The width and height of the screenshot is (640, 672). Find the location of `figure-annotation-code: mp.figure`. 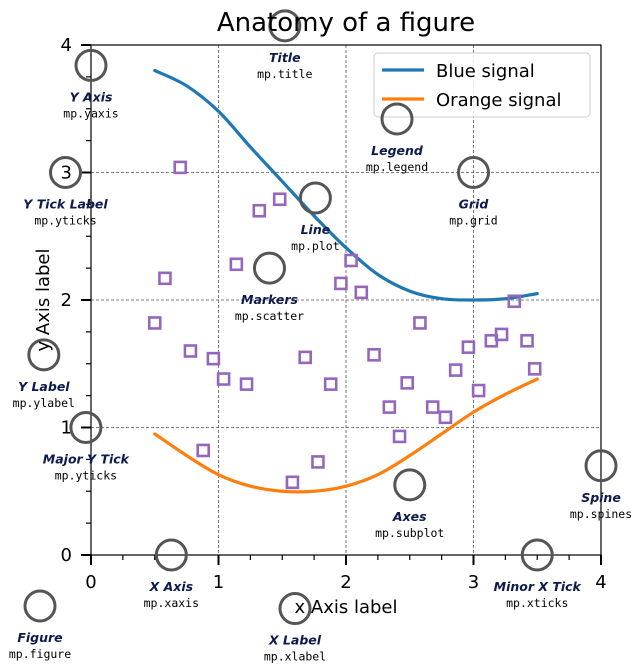

figure-annotation-code: mp.figure is located at coordinates (40, 654).